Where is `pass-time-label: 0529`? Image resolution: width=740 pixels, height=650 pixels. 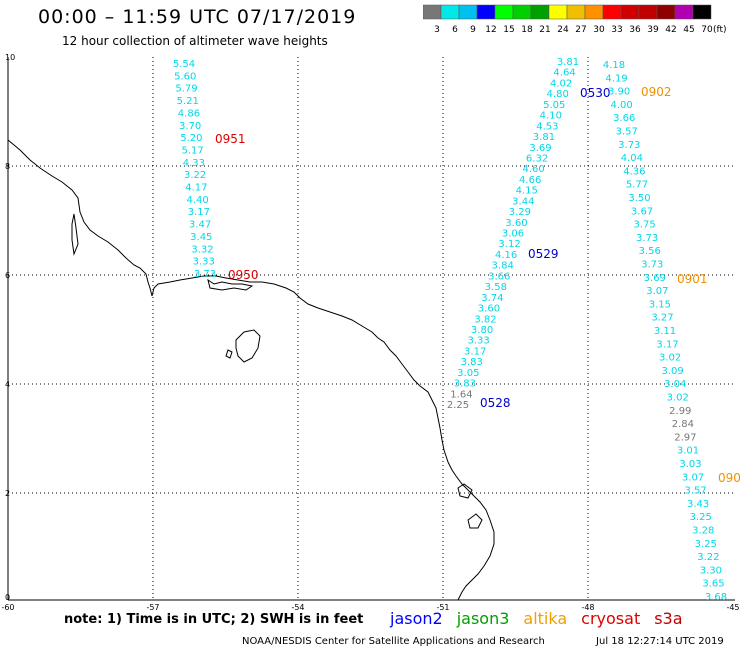 pass-time-label: 0529 is located at coordinates (543, 254).